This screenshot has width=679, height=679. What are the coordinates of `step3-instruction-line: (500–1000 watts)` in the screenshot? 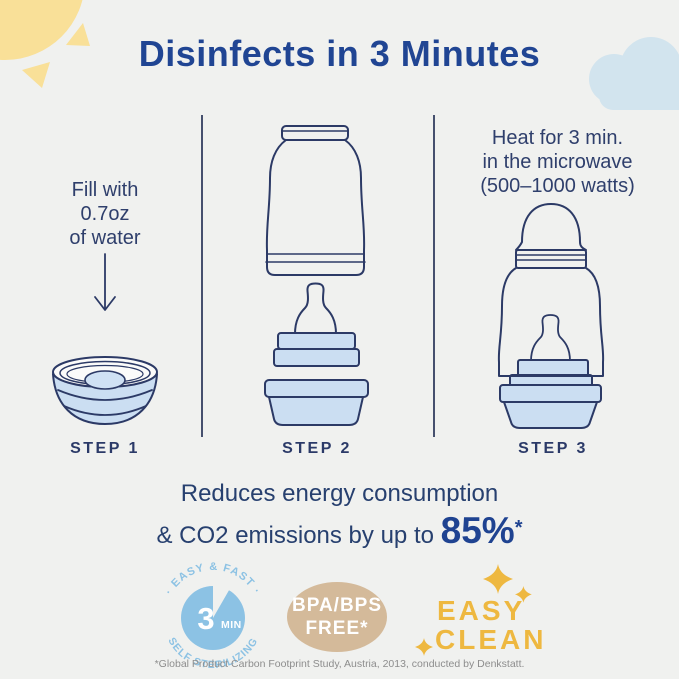 It's located at (557, 186).